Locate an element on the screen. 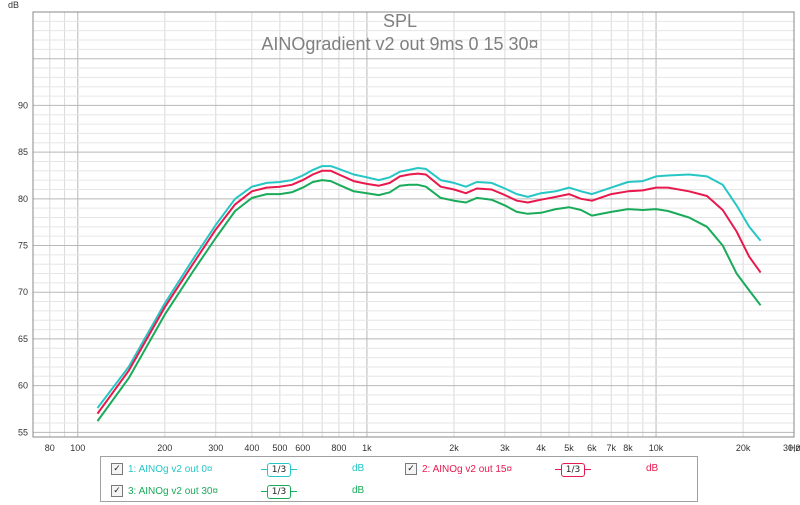 Image resolution: width=800 pixels, height=505 pixels. y-tick-label: 55 is located at coordinates (23, 432).